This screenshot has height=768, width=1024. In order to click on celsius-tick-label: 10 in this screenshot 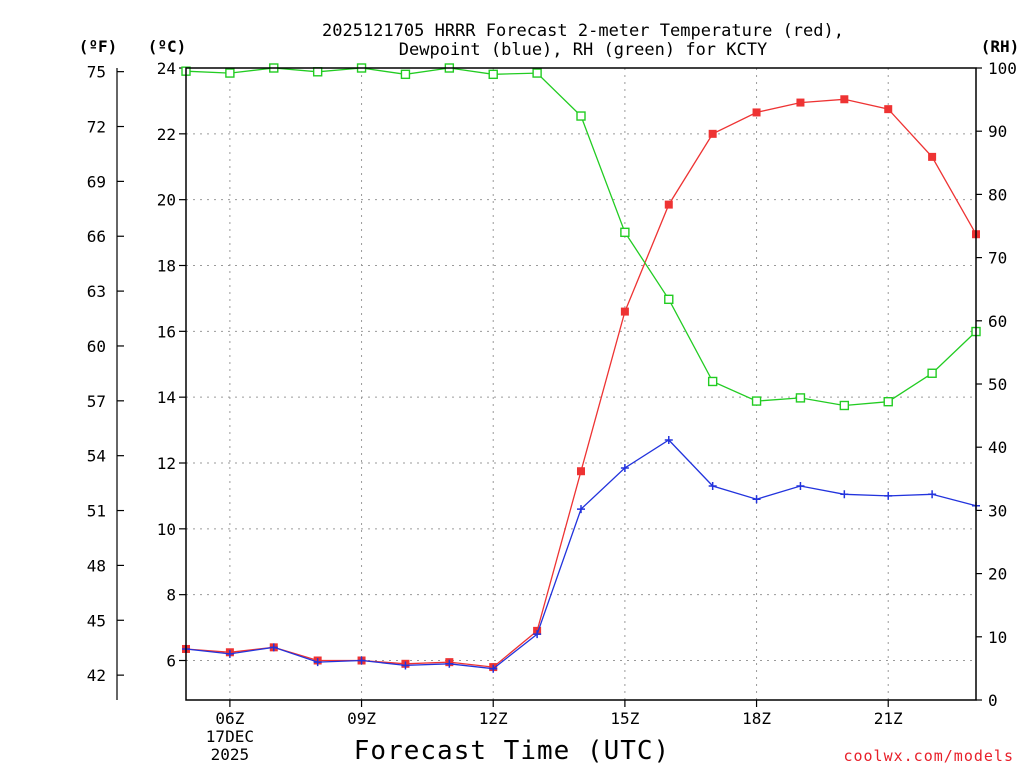, I will do `click(166, 529)`.